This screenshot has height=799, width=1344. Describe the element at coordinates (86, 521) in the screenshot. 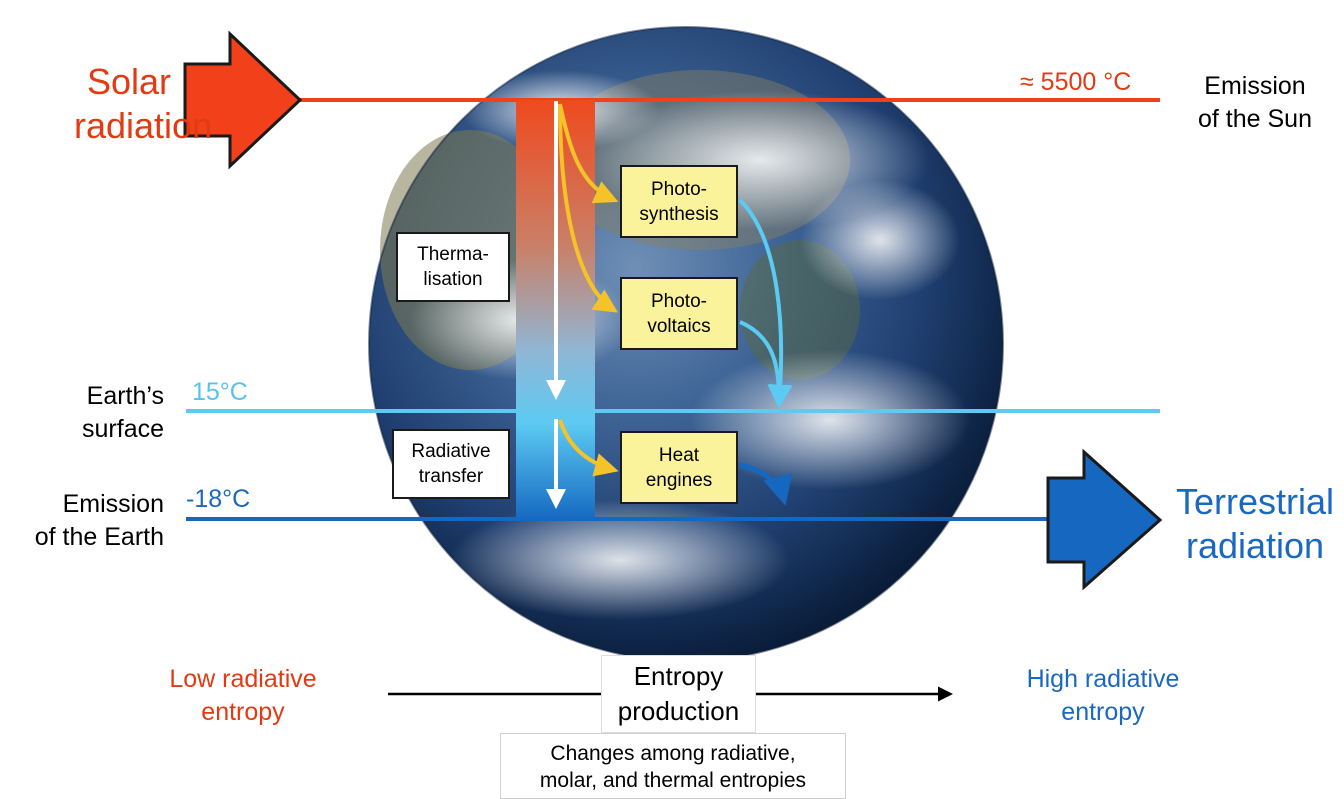

I see `earth-emission-label: Emission of the Earth` at that location.